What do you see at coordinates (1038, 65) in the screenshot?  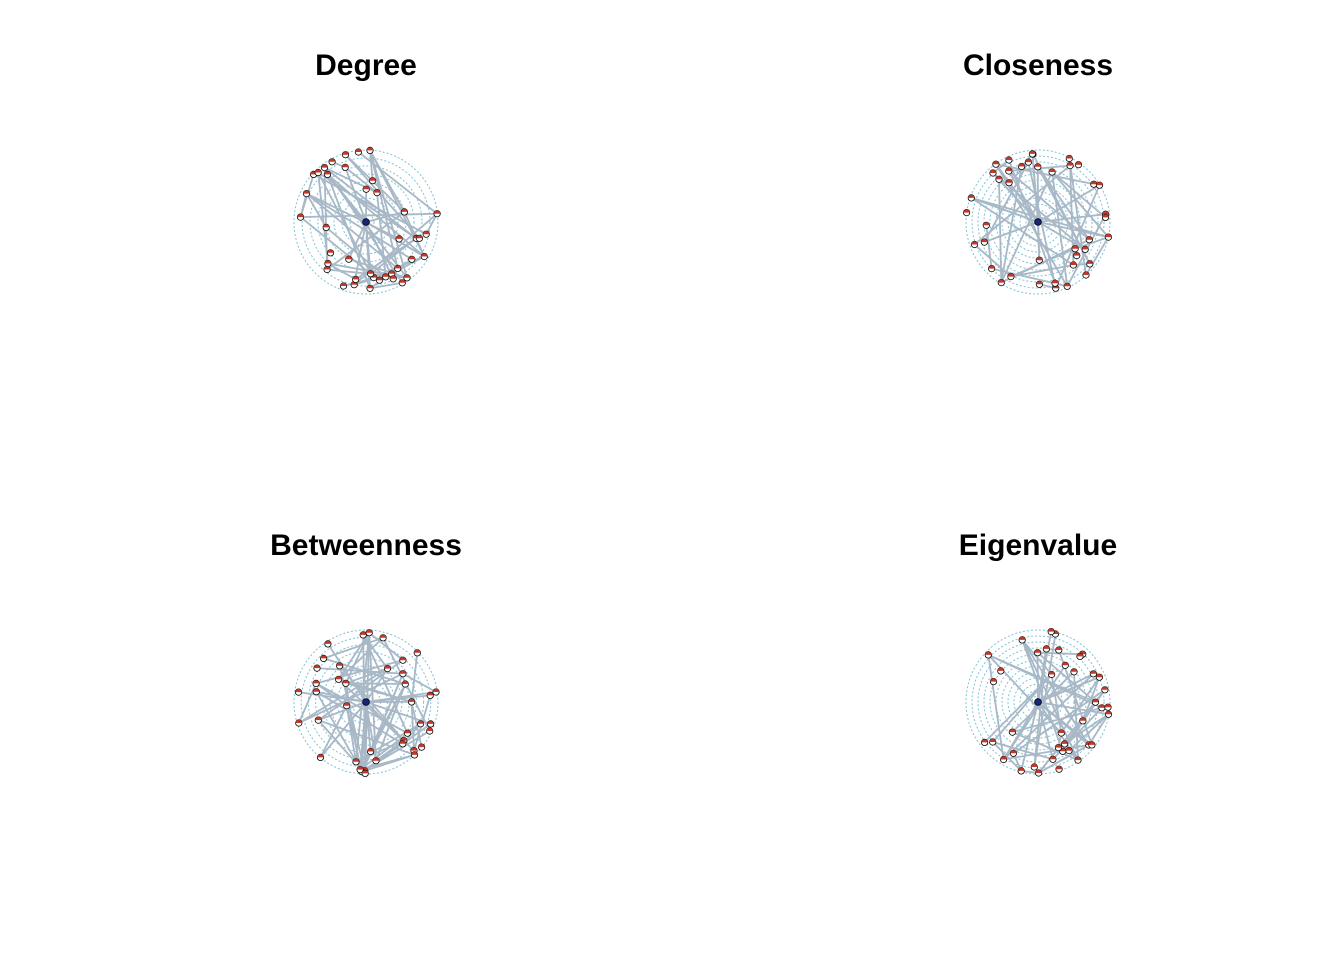 I see `panel-title-closeness: Closeness` at bounding box center [1038, 65].